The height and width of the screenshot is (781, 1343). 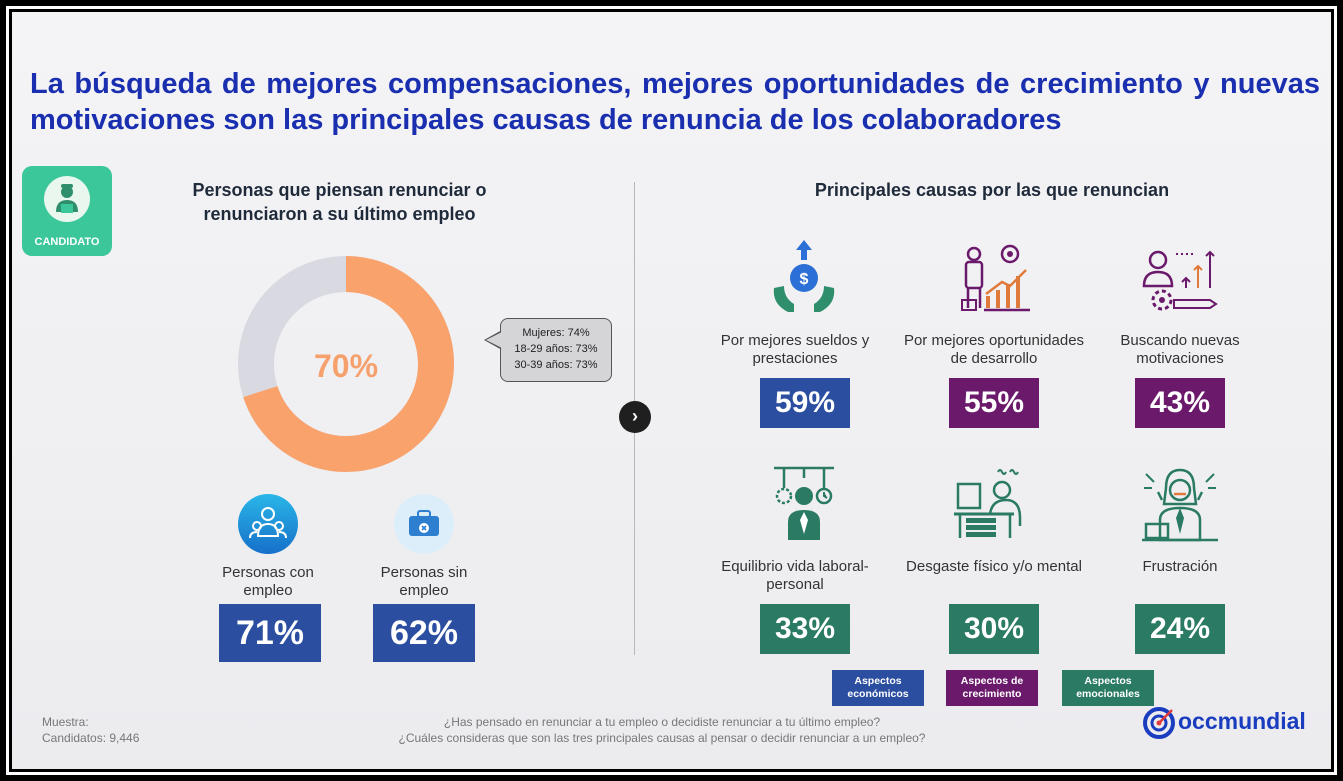 I want to click on growth-presentation-icon, so click(x=994, y=280).